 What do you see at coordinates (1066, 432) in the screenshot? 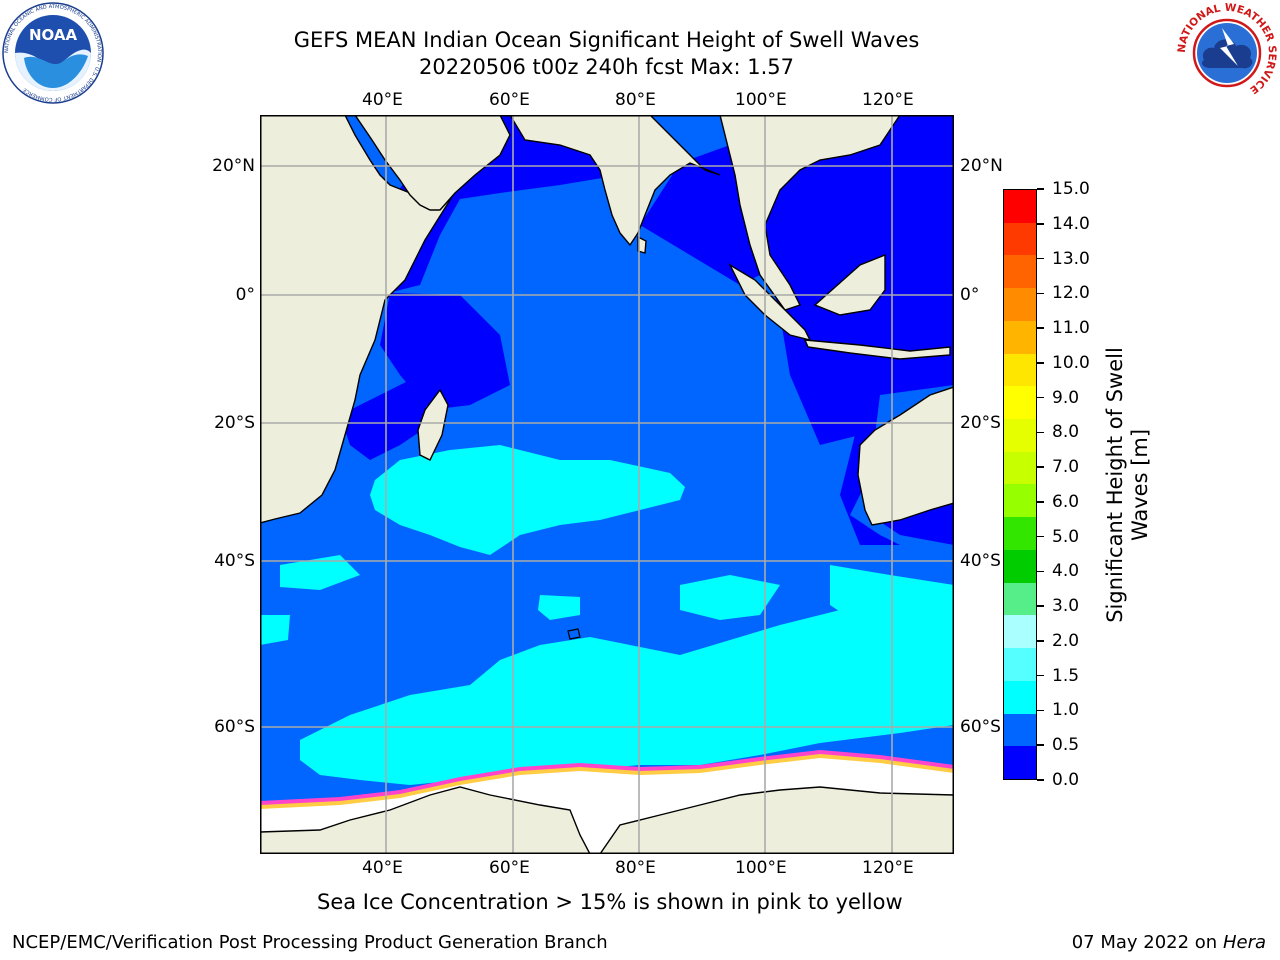
I see `colorbar-tick-label: 8.0` at bounding box center [1066, 432].